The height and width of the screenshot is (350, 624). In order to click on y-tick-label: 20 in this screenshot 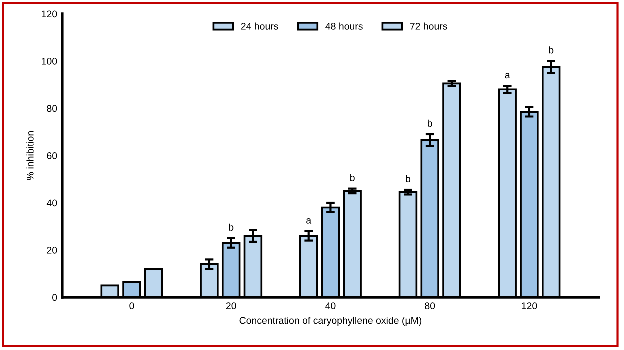, I will do `click(52, 250)`.